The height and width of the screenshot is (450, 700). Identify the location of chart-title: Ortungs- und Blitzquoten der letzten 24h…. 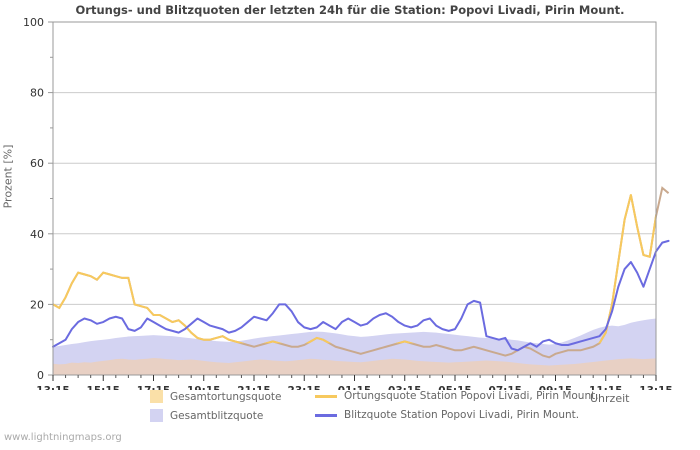
(350, 10).